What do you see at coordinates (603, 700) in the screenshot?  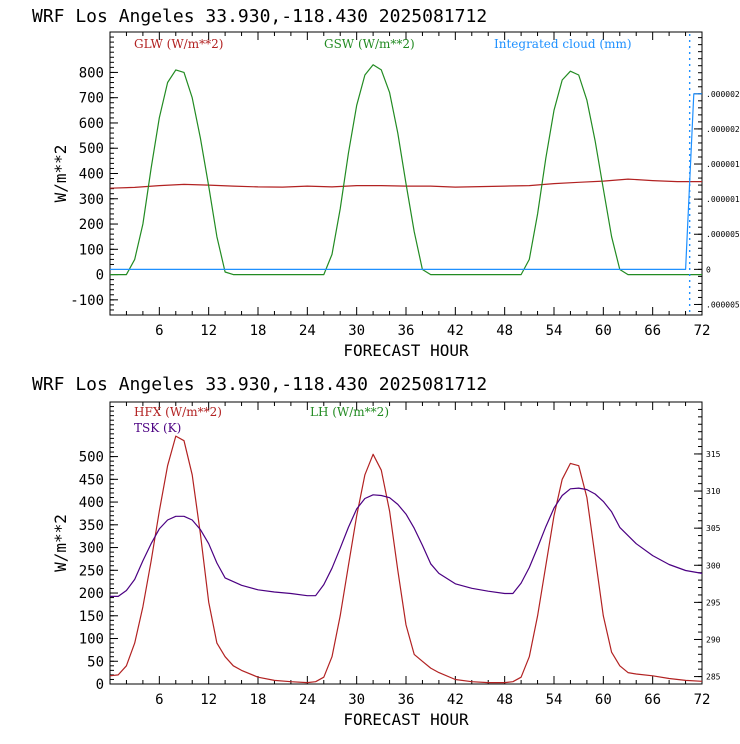 I see `panel2-x-tick-label: 60` at bounding box center [603, 700].